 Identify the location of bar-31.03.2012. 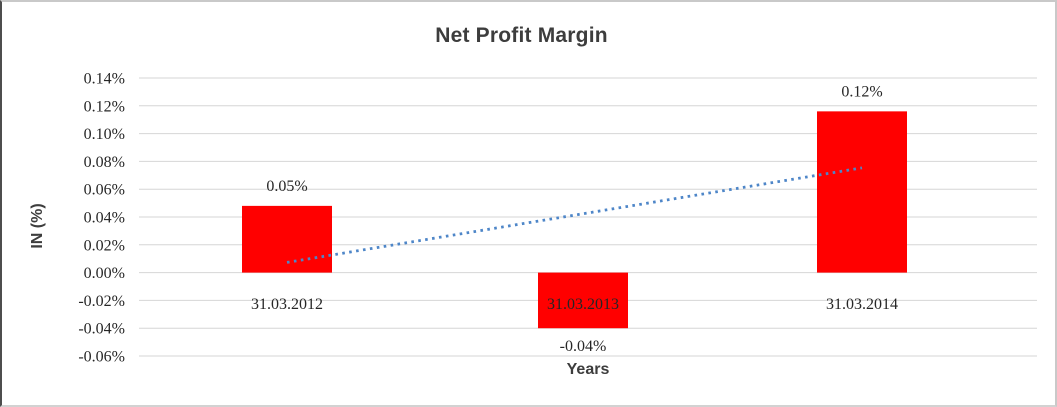
(287, 239).